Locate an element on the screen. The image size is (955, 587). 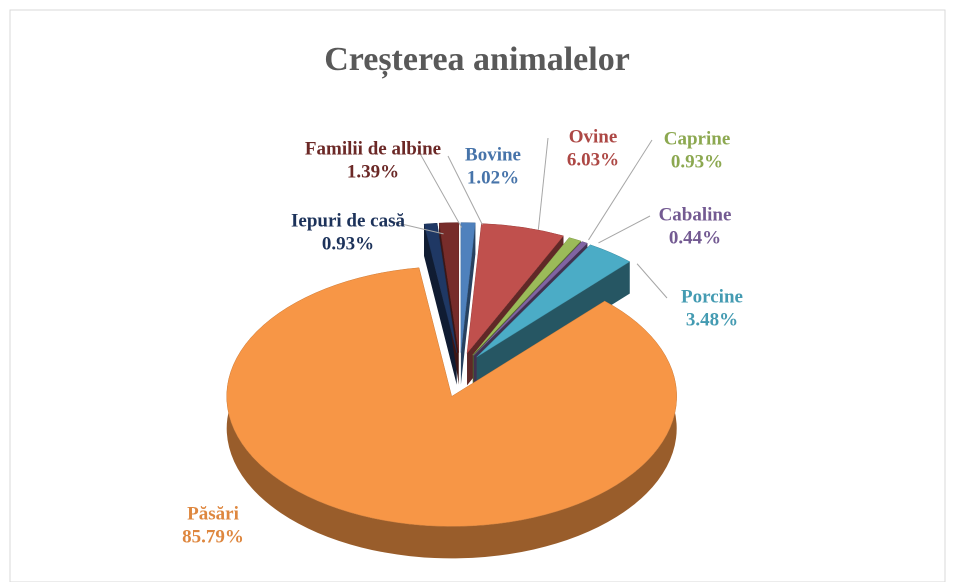
chart-title: Creșterea animalelor is located at coordinates (477, 60).